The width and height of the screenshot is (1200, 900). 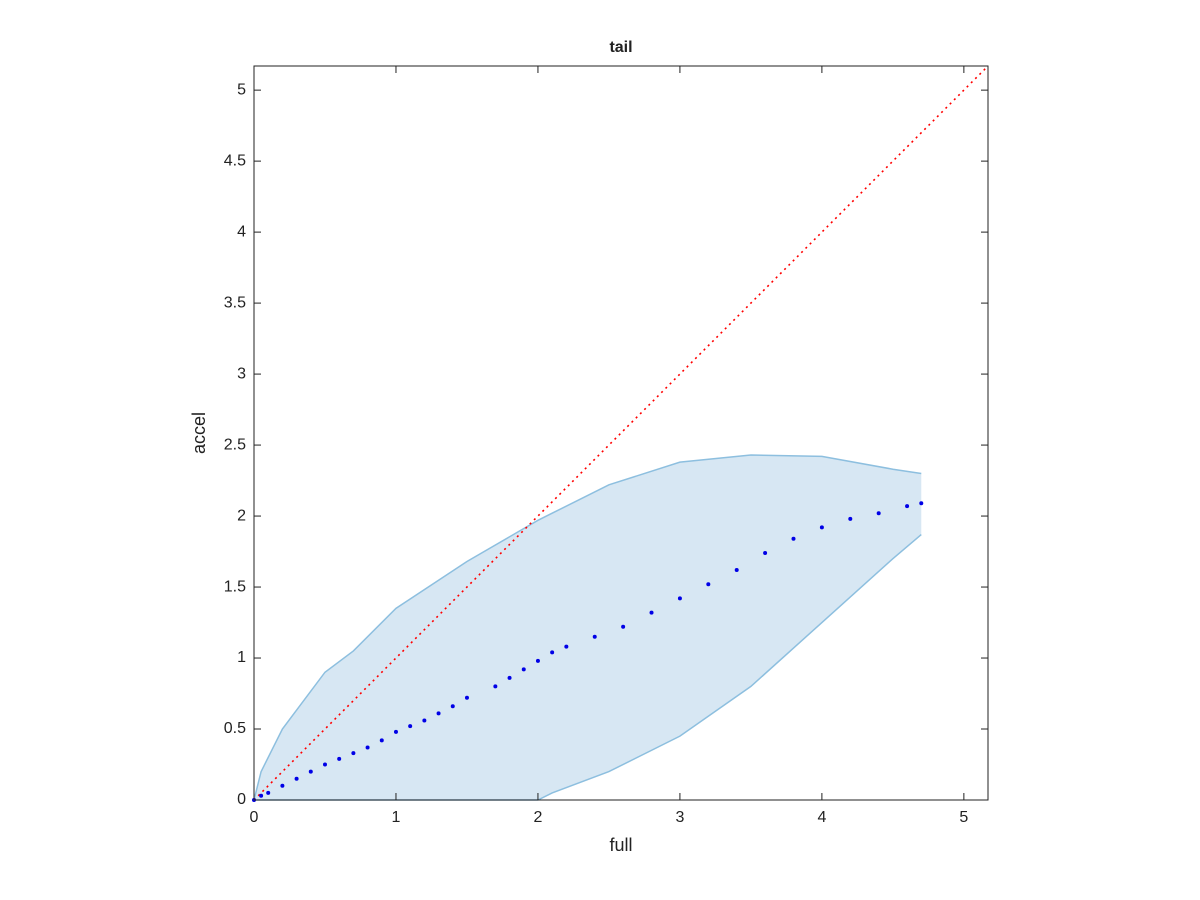 What do you see at coordinates (235, 728) in the screenshot?
I see `y-tick-label: 0.5` at bounding box center [235, 728].